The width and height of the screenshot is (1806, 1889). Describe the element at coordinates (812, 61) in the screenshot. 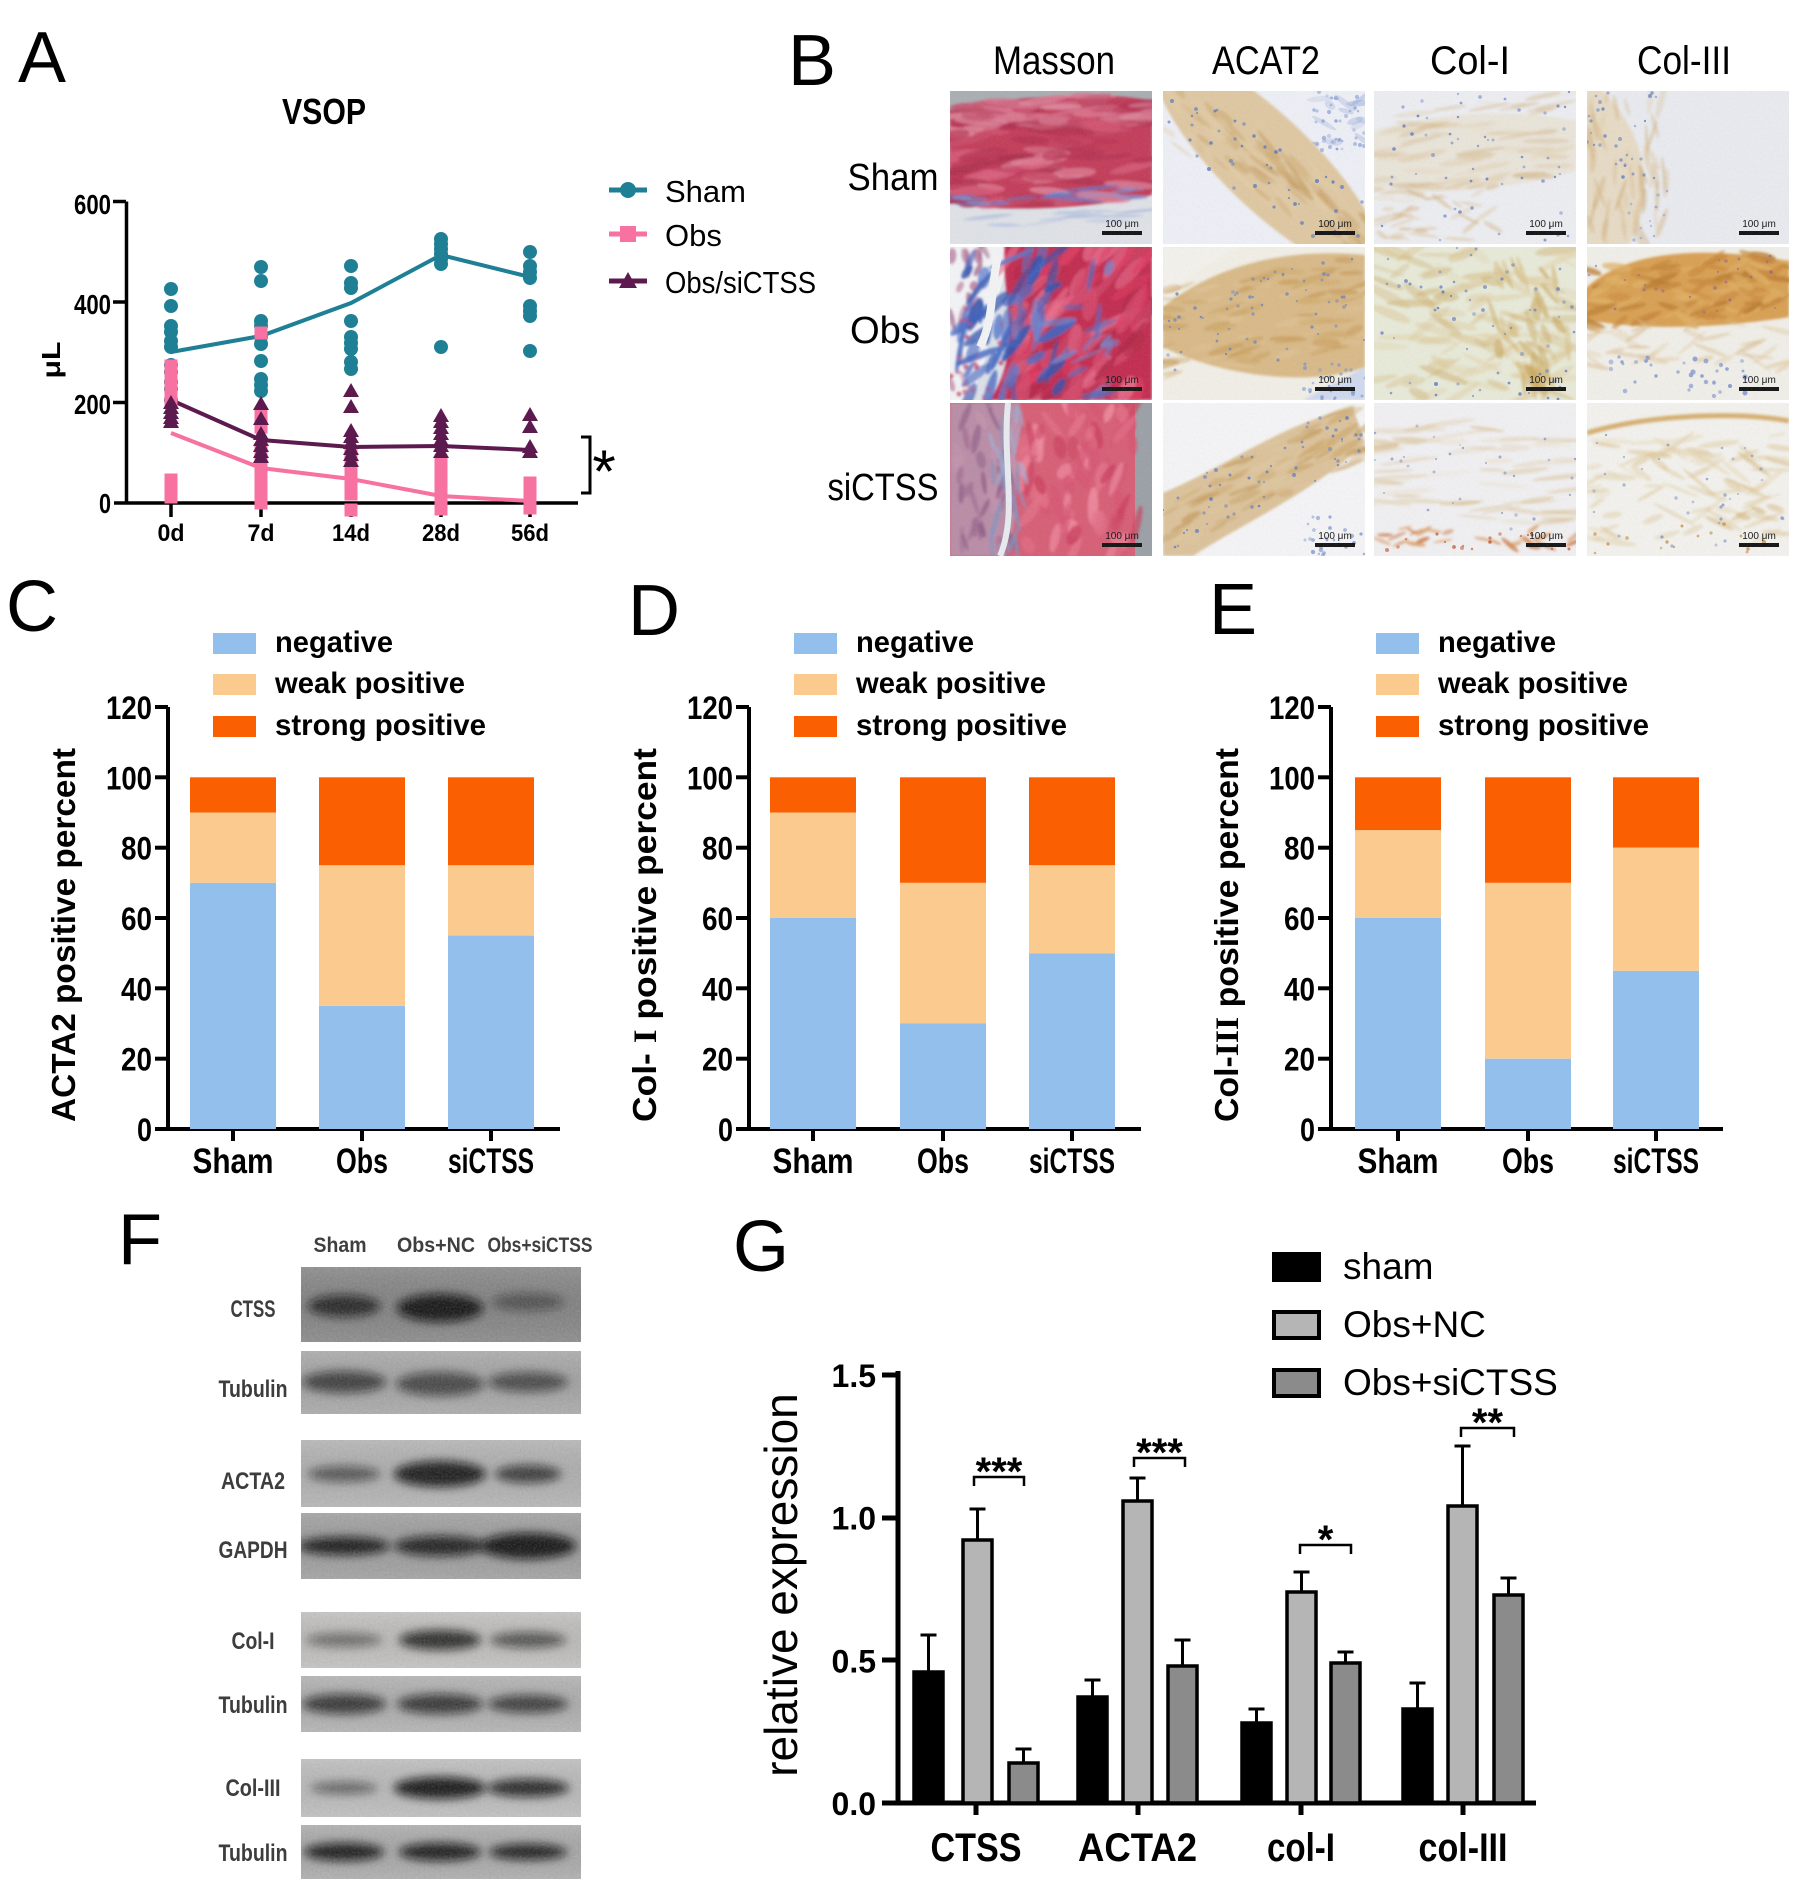

I see `svg-text: B` at that location.